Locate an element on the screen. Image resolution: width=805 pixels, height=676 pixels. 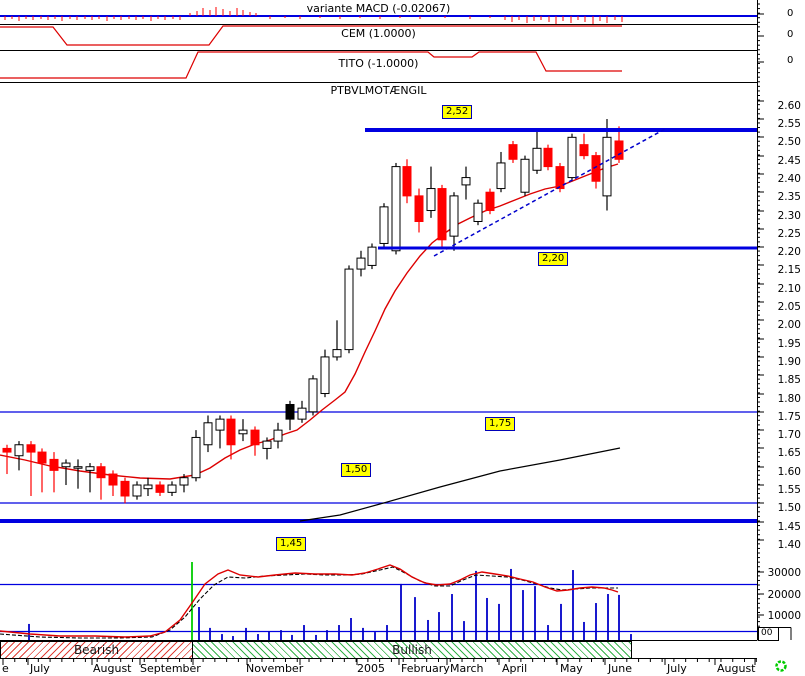
tito-panel-title: TITO (-1.0000) is located at coordinates (378, 63).